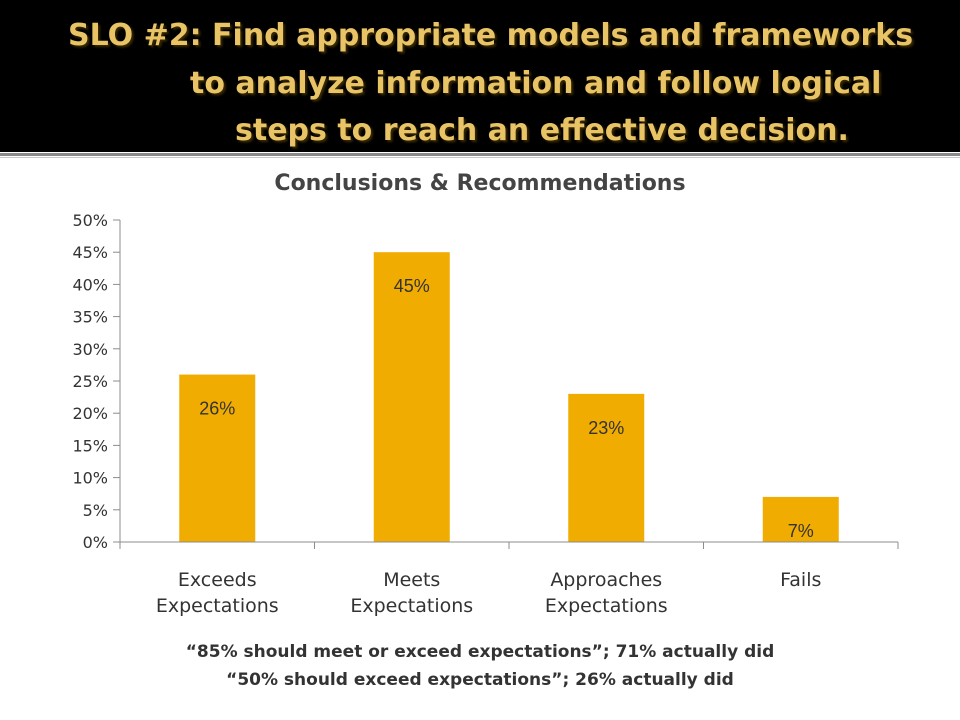  What do you see at coordinates (95, 542) in the screenshot?
I see `y-tick-label: 0%` at bounding box center [95, 542].